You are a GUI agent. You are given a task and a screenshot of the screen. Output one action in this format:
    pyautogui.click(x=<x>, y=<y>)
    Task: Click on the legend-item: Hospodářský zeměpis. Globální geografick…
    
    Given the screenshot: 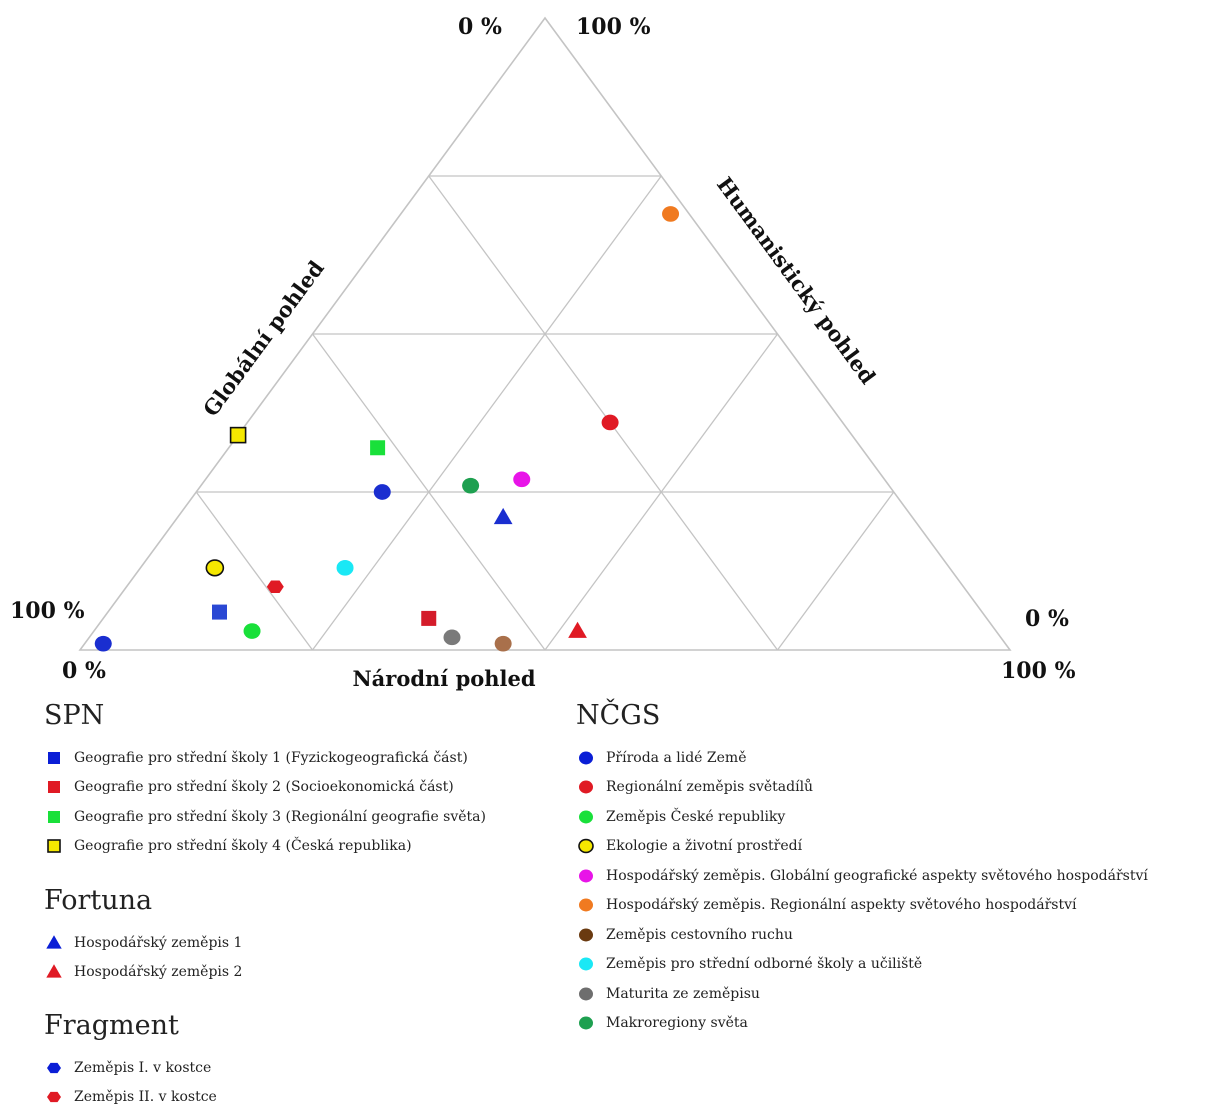 What is the action you would take?
    pyautogui.click(x=862, y=876)
    